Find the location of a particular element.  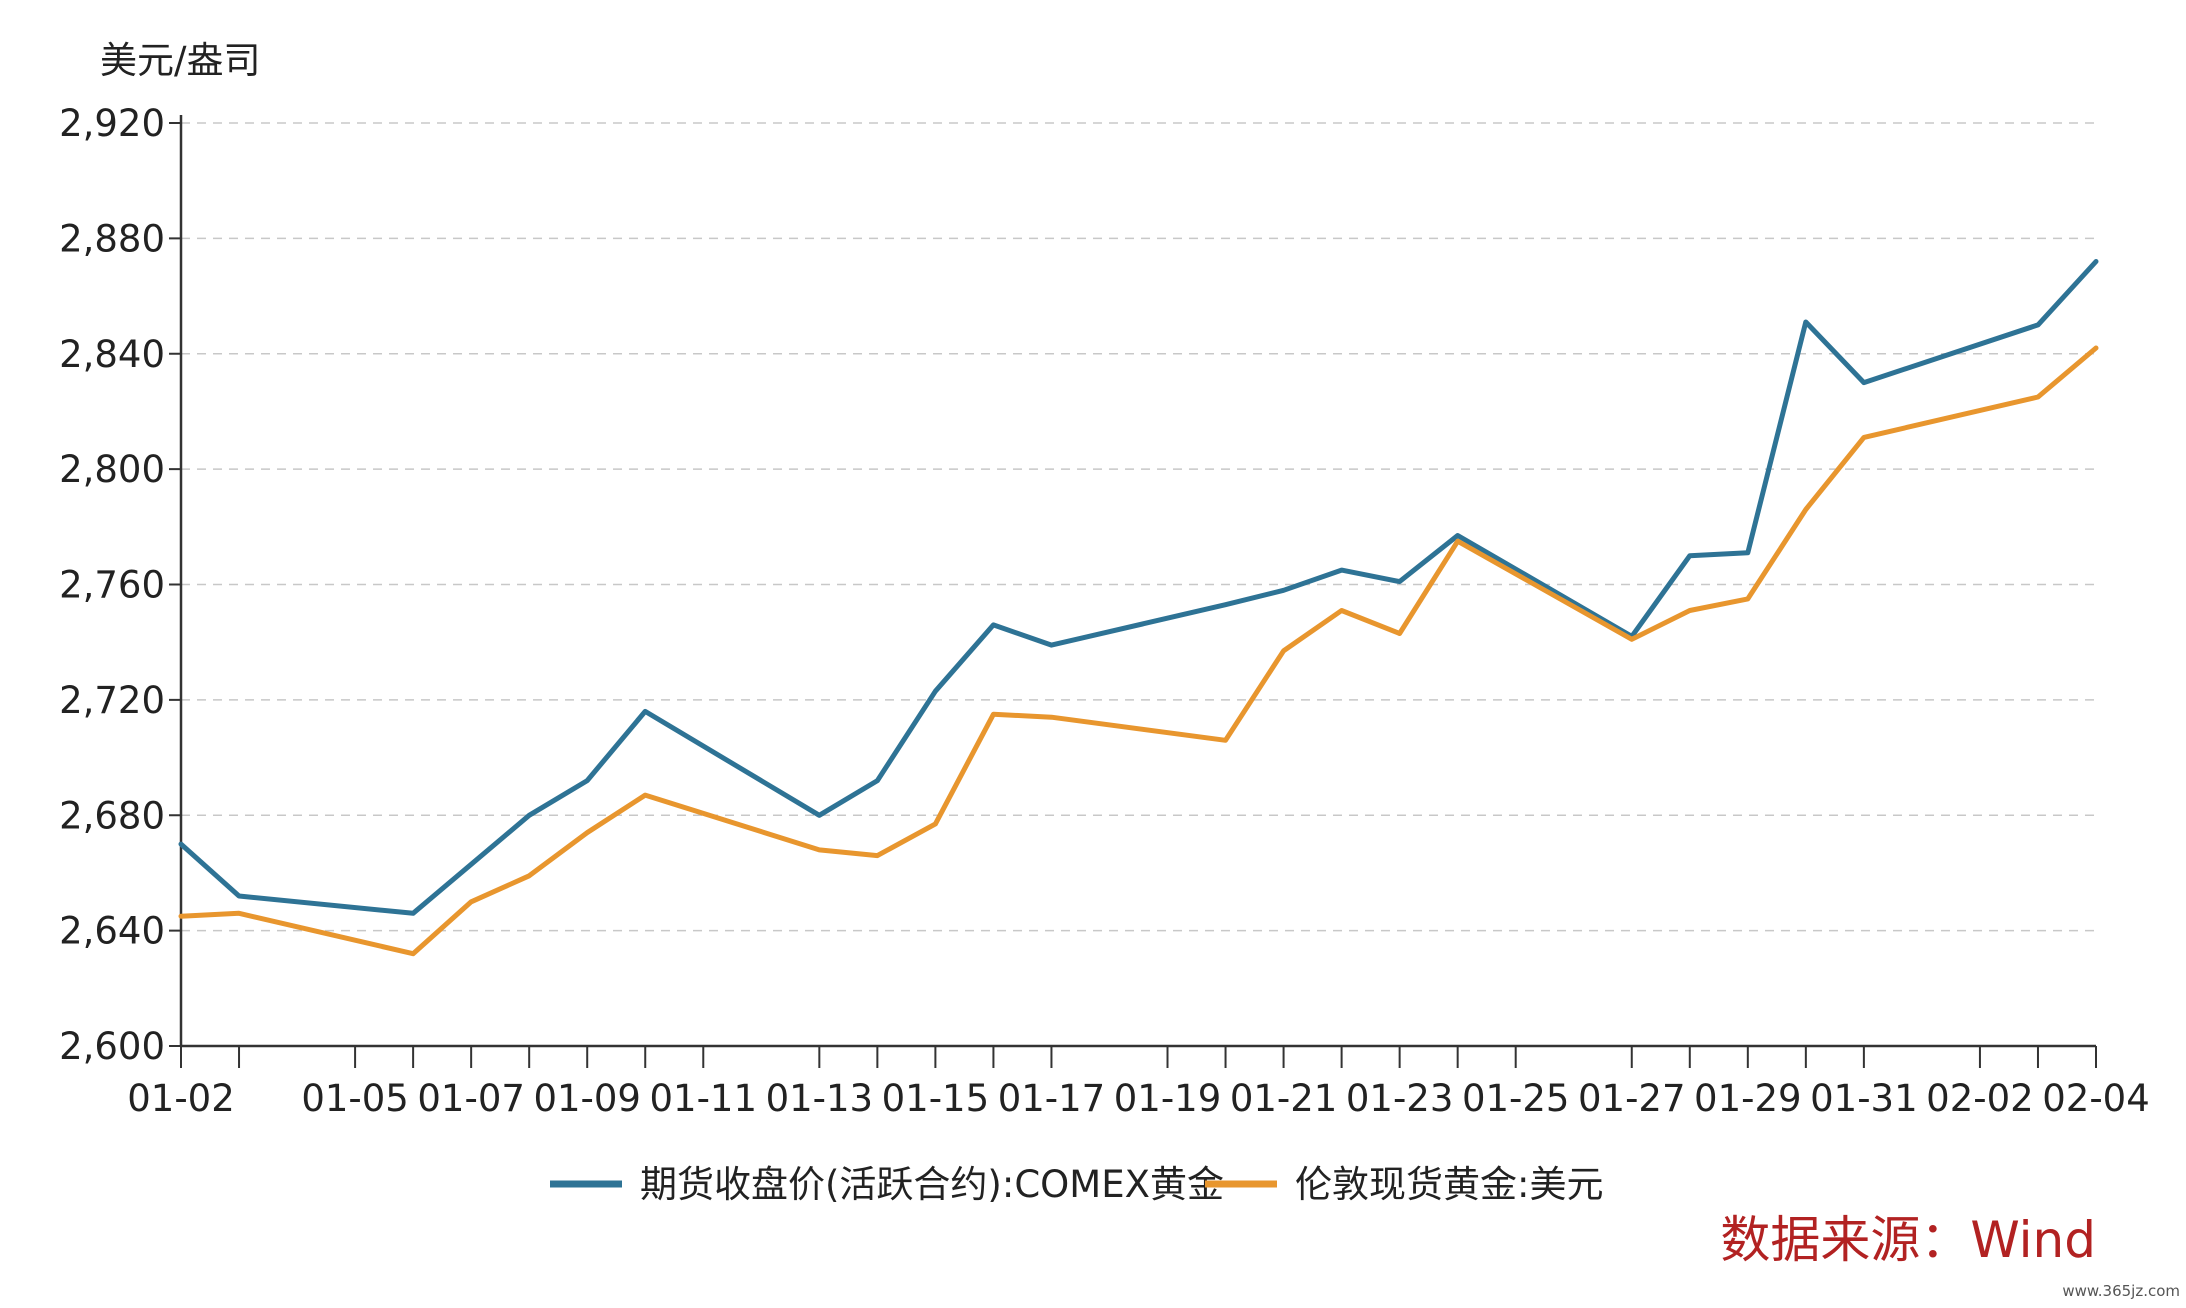

legend-label-1: 期货收盘价(活跃合约):COMEX黄金 is located at coordinates (932, 1184).